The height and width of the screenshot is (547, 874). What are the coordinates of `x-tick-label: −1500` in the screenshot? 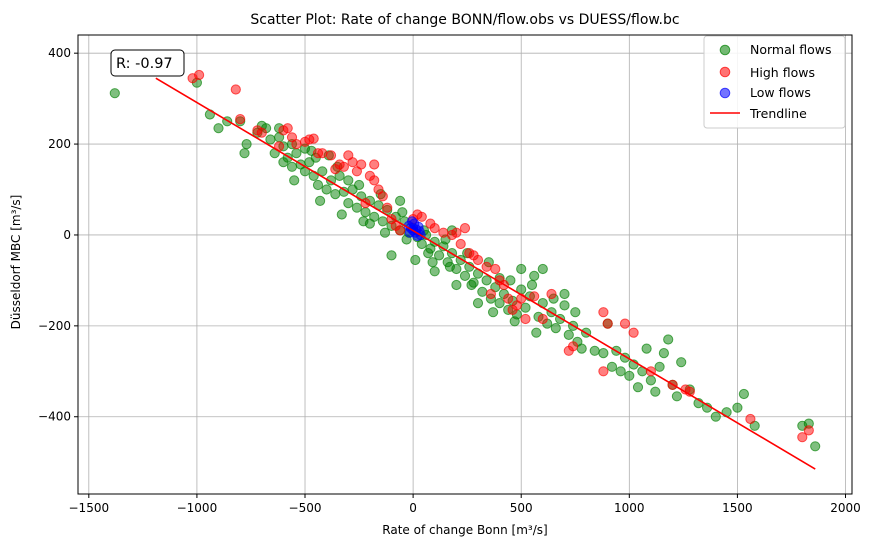 It's located at (89, 508).